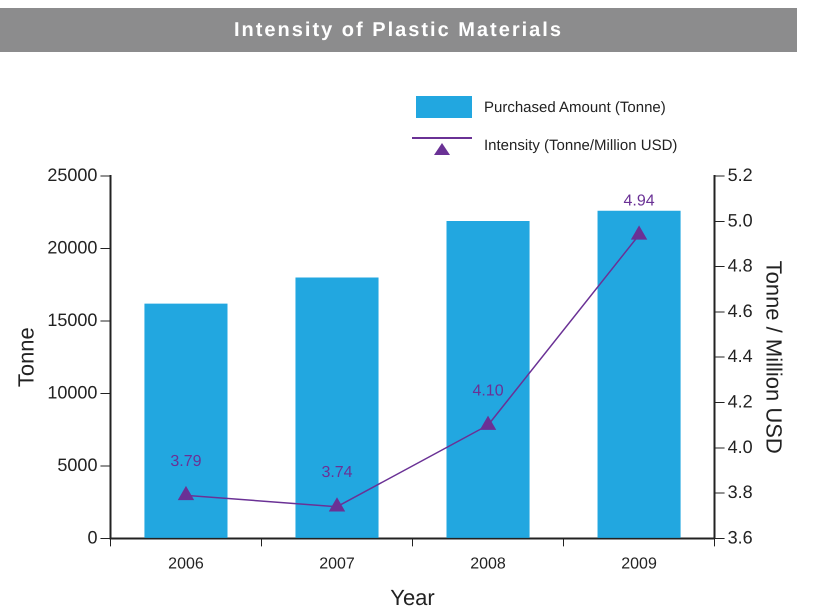 The width and height of the screenshot is (827, 616). Describe the element at coordinates (740, 310) in the screenshot. I see `y2-tick-label: 4.6` at that location.